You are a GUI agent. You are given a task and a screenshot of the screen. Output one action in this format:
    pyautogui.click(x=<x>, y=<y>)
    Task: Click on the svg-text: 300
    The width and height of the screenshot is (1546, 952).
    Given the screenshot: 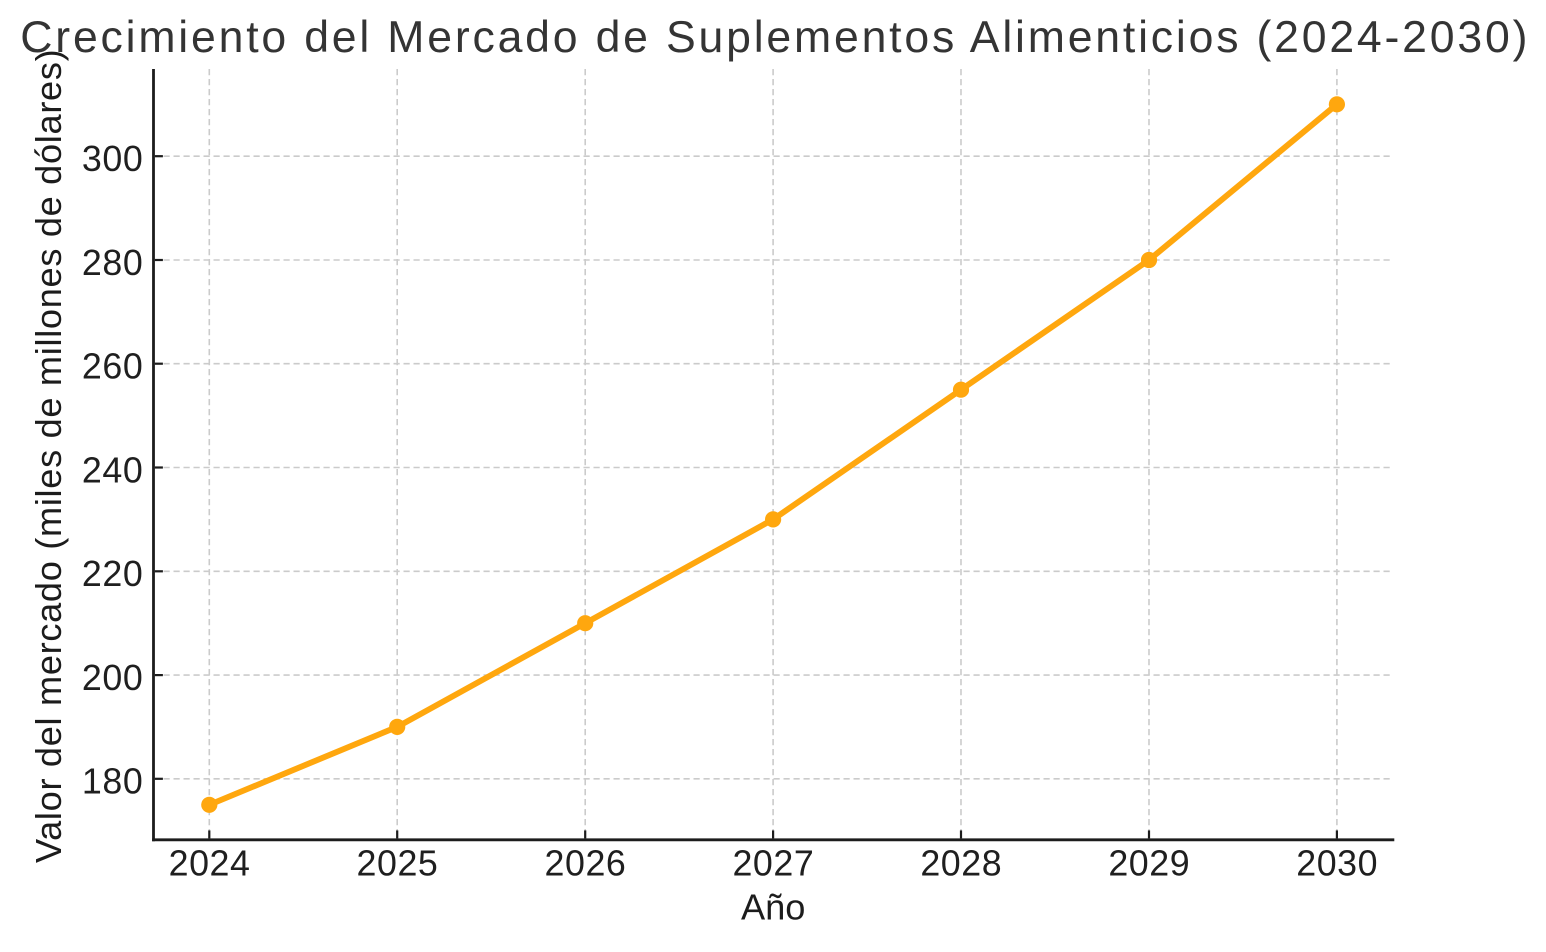 What is the action you would take?
    pyautogui.click(x=112, y=159)
    